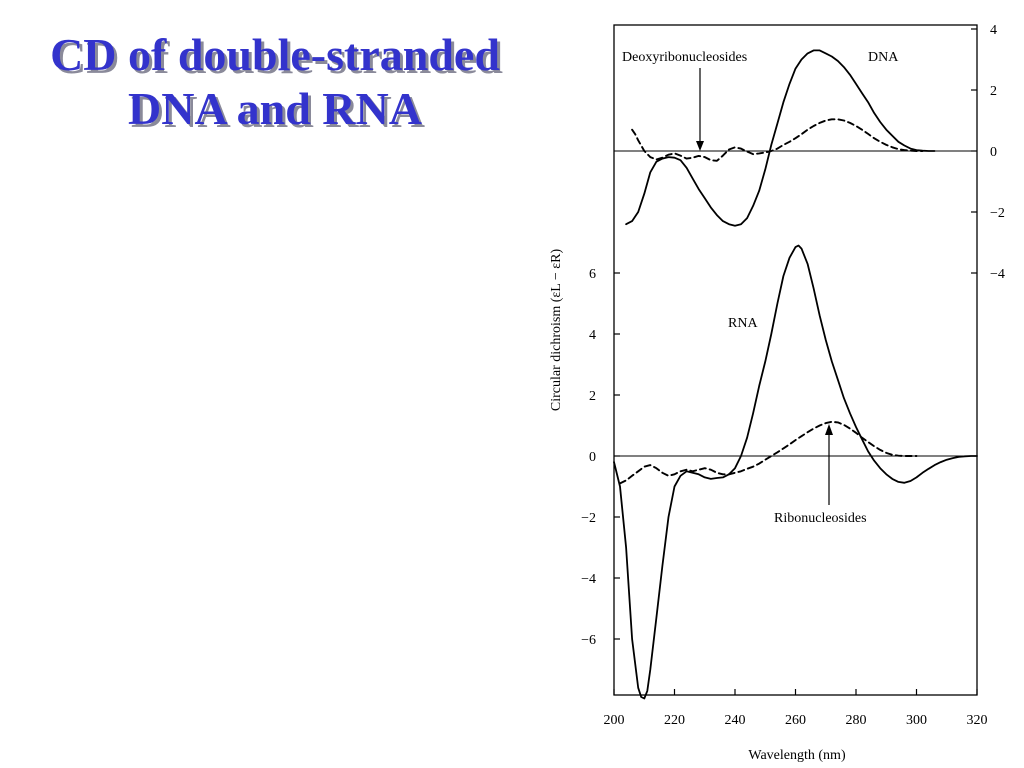 Image resolution: width=1024 pixels, height=768 pixels. What do you see at coordinates (684, 57) in the screenshot?
I see `deoxyribonucleosides-label: Deoxyribonucleosides` at bounding box center [684, 57].